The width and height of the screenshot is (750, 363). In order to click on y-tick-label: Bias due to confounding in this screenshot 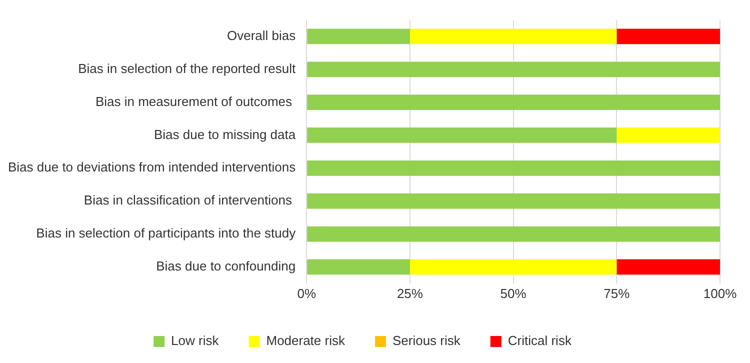, I will do `click(226, 266)`.